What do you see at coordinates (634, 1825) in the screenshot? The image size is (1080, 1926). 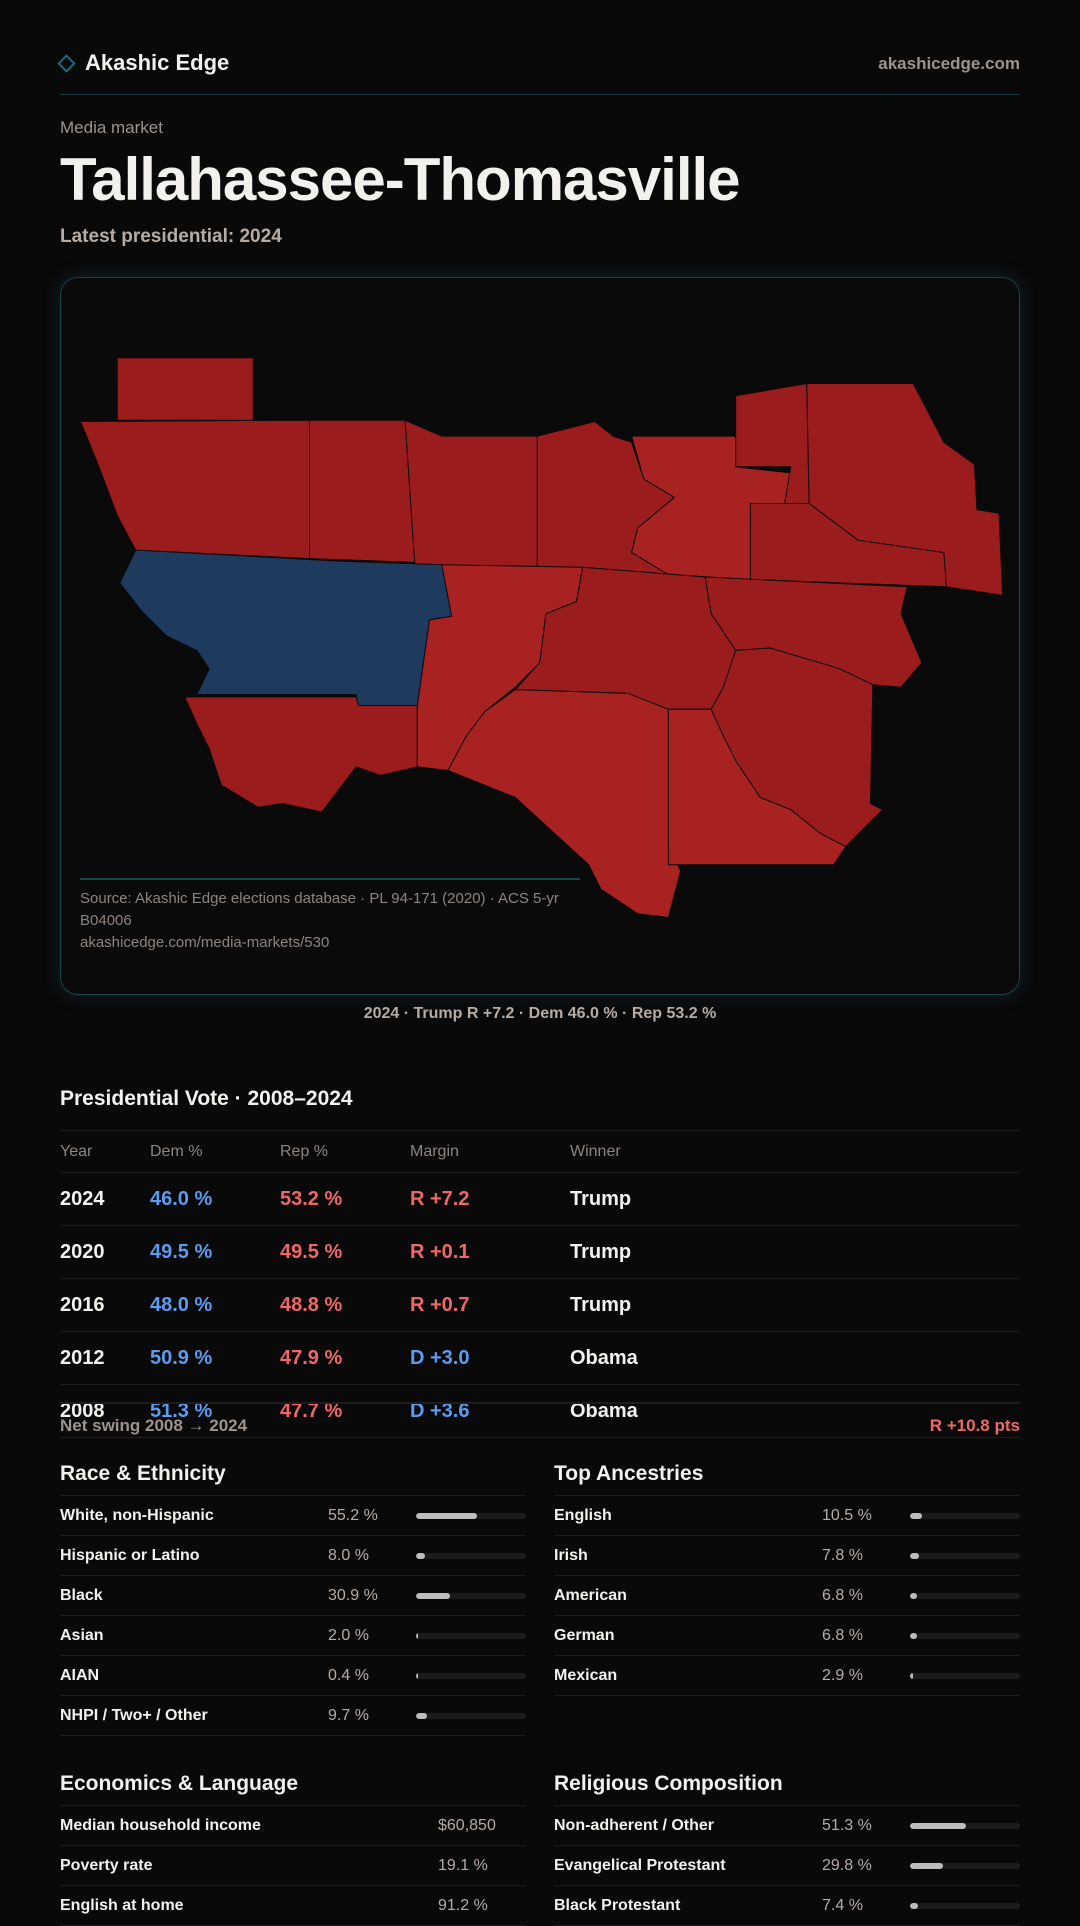 I see `stat-label: Non-adherent / Other` at bounding box center [634, 1825].